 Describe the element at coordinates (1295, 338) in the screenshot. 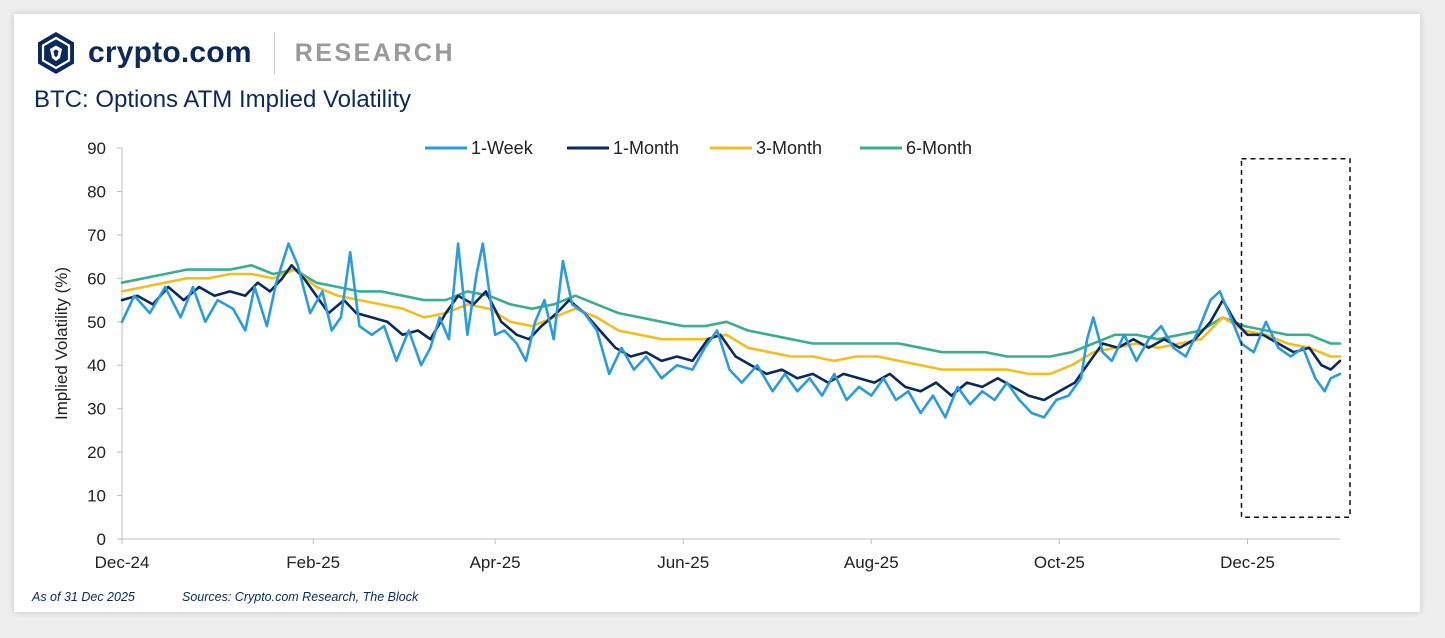

I see `highlight-box` at that location.